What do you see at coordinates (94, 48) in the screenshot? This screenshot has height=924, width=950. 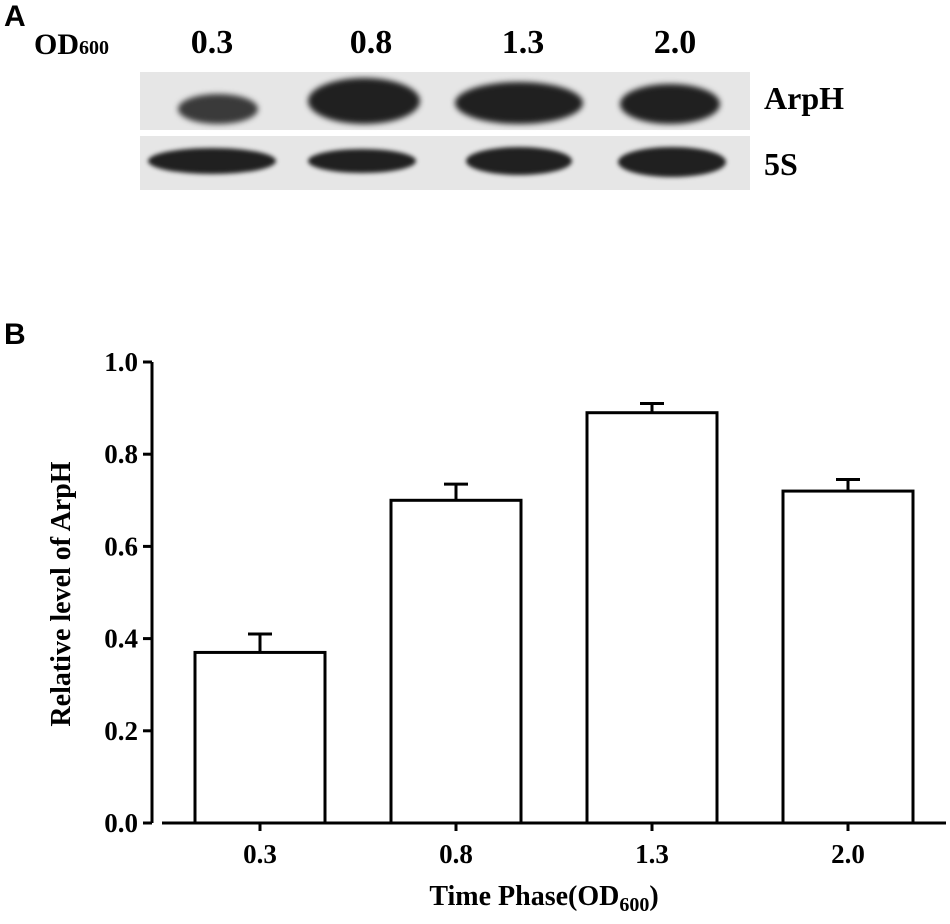 I see `od-label-subscript: 600` at bounding box center [94, 48].